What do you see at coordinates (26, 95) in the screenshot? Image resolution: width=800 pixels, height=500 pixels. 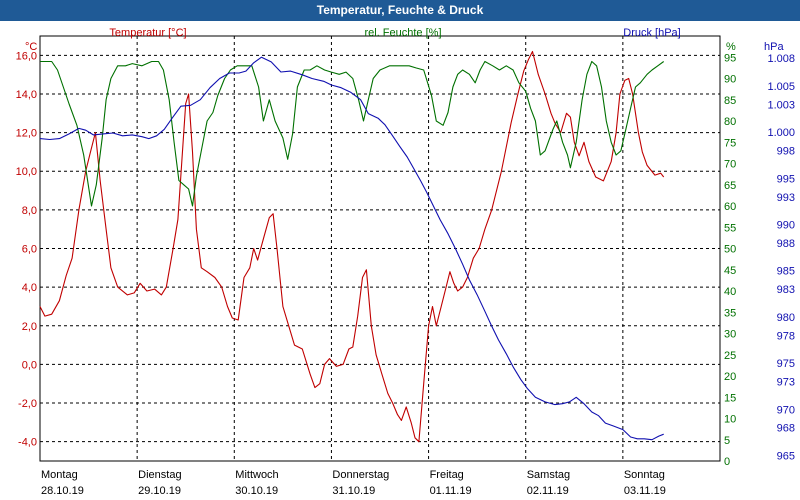 I see `temperature-tick-label: 14,0` at bounding box center [26, 95].